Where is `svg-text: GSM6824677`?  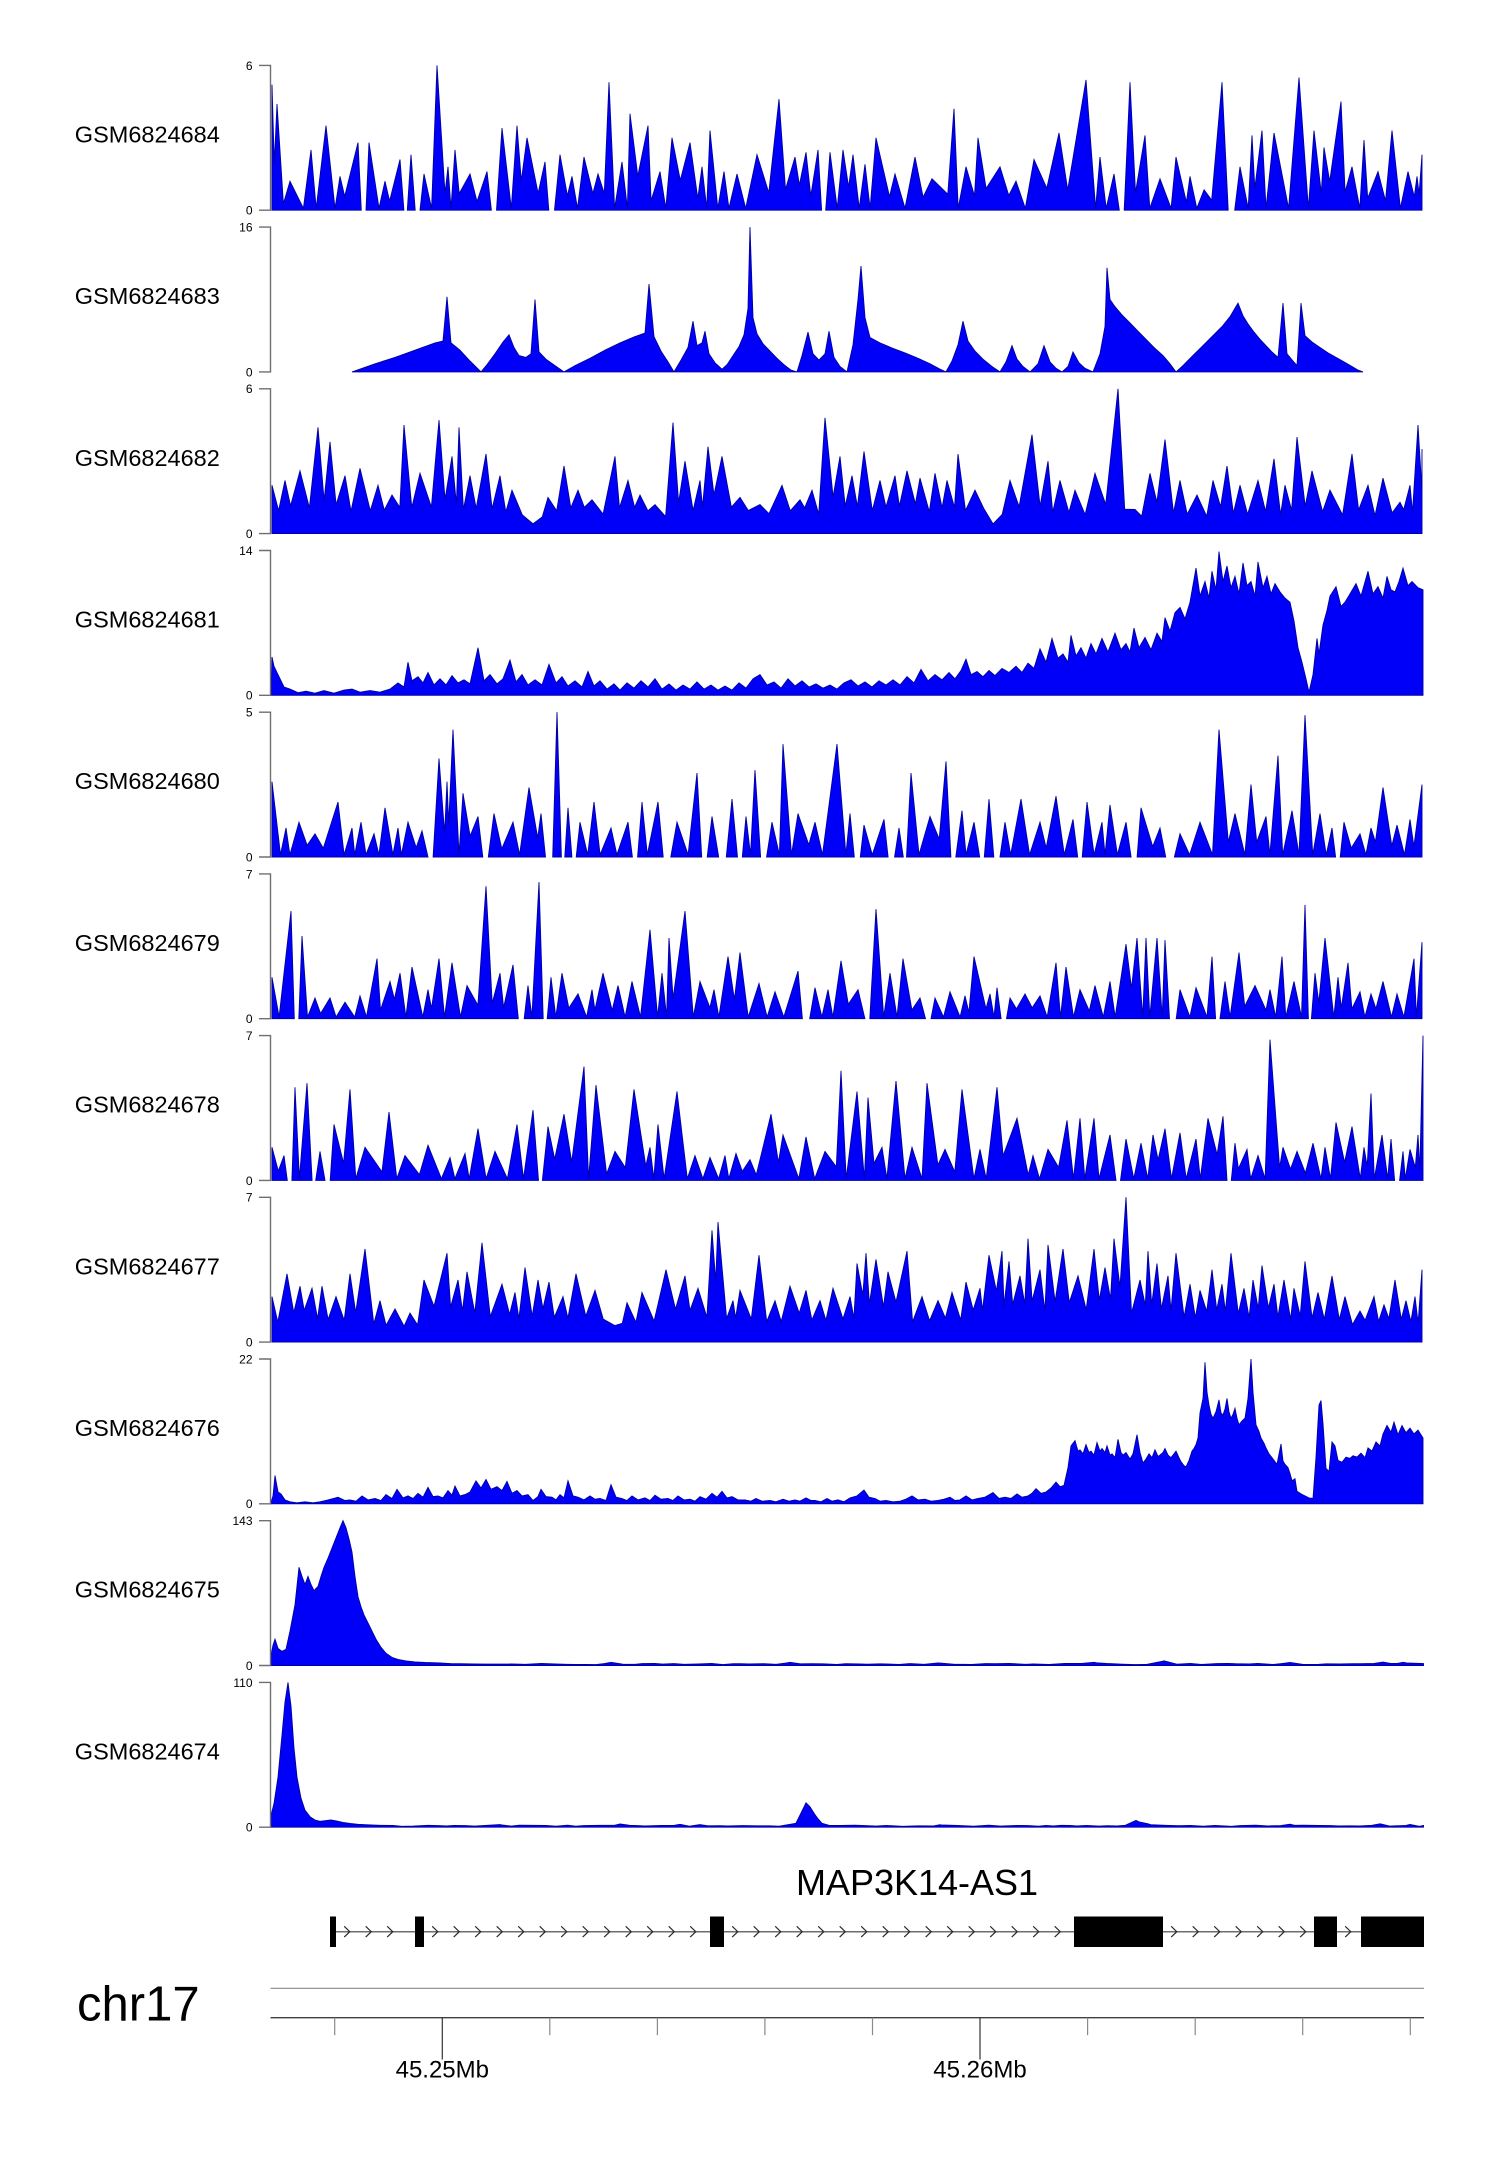 svg-text: GSM6824677 is located at coordinates (147, 1266).